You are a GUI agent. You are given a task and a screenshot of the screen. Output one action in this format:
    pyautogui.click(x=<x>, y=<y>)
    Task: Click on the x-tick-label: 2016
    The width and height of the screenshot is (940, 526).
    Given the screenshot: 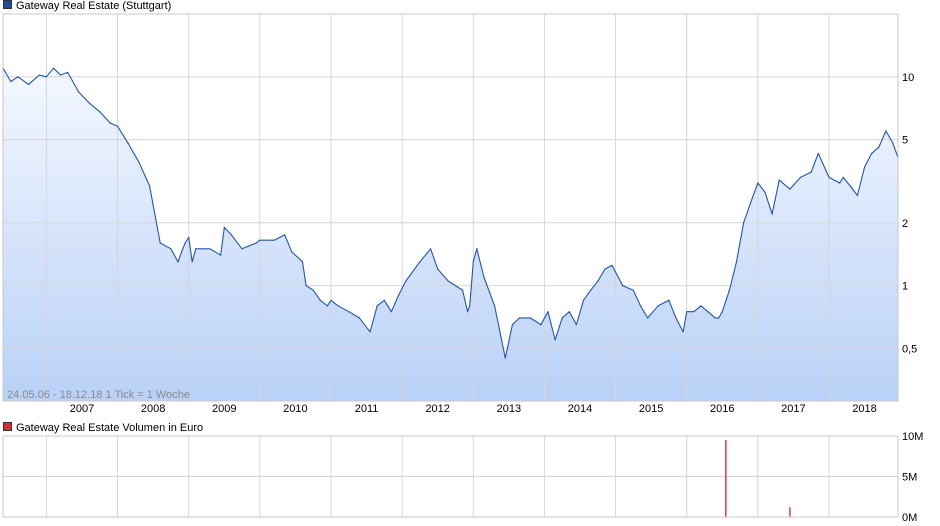 What is the action you would take?
    pyautogui.click(x=722, y=409)
    